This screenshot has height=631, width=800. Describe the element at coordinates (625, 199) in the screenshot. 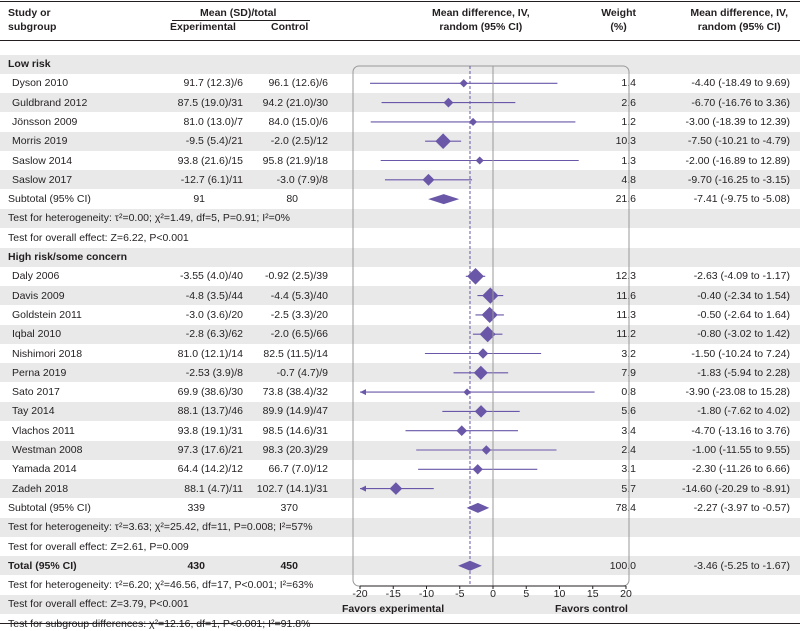

I see `low-risk-subtotal-weight: 21.6` at that location.